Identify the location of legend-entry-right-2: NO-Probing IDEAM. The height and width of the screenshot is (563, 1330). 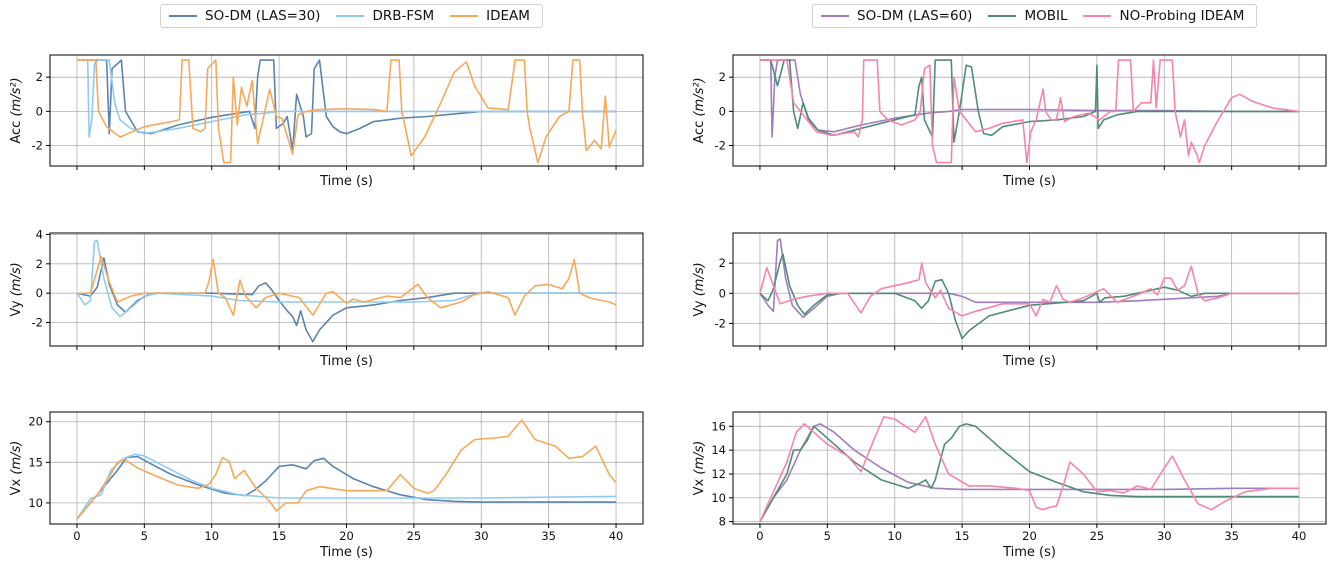
(1163, 16).